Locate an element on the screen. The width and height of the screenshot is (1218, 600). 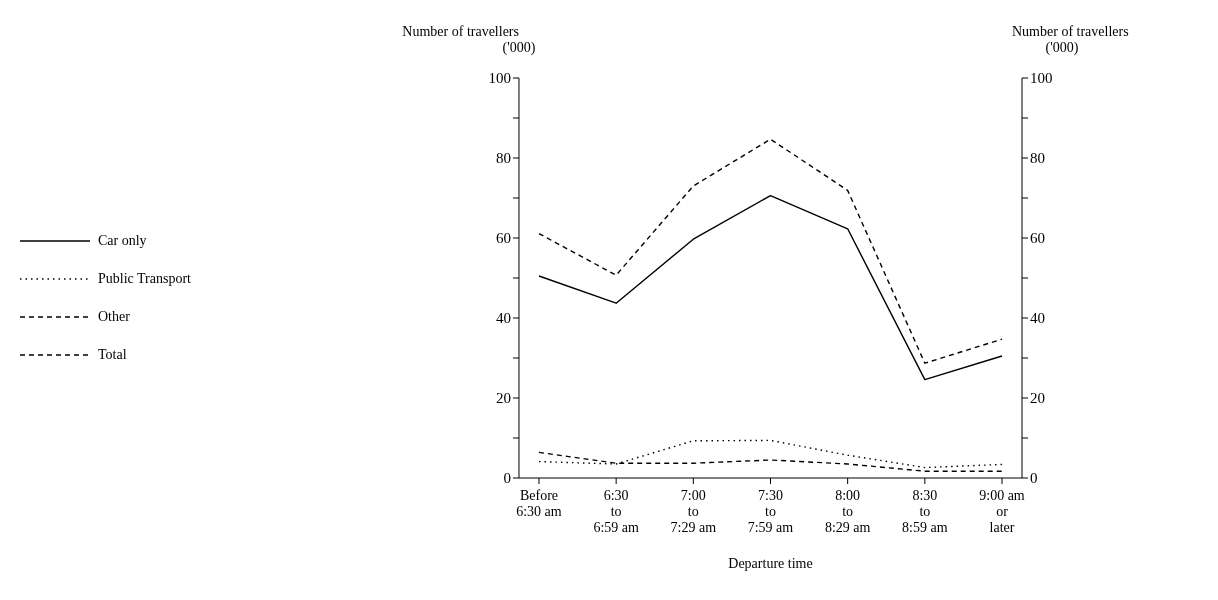
y2-tick-label: 40 is located at coordinates (1037, 318).